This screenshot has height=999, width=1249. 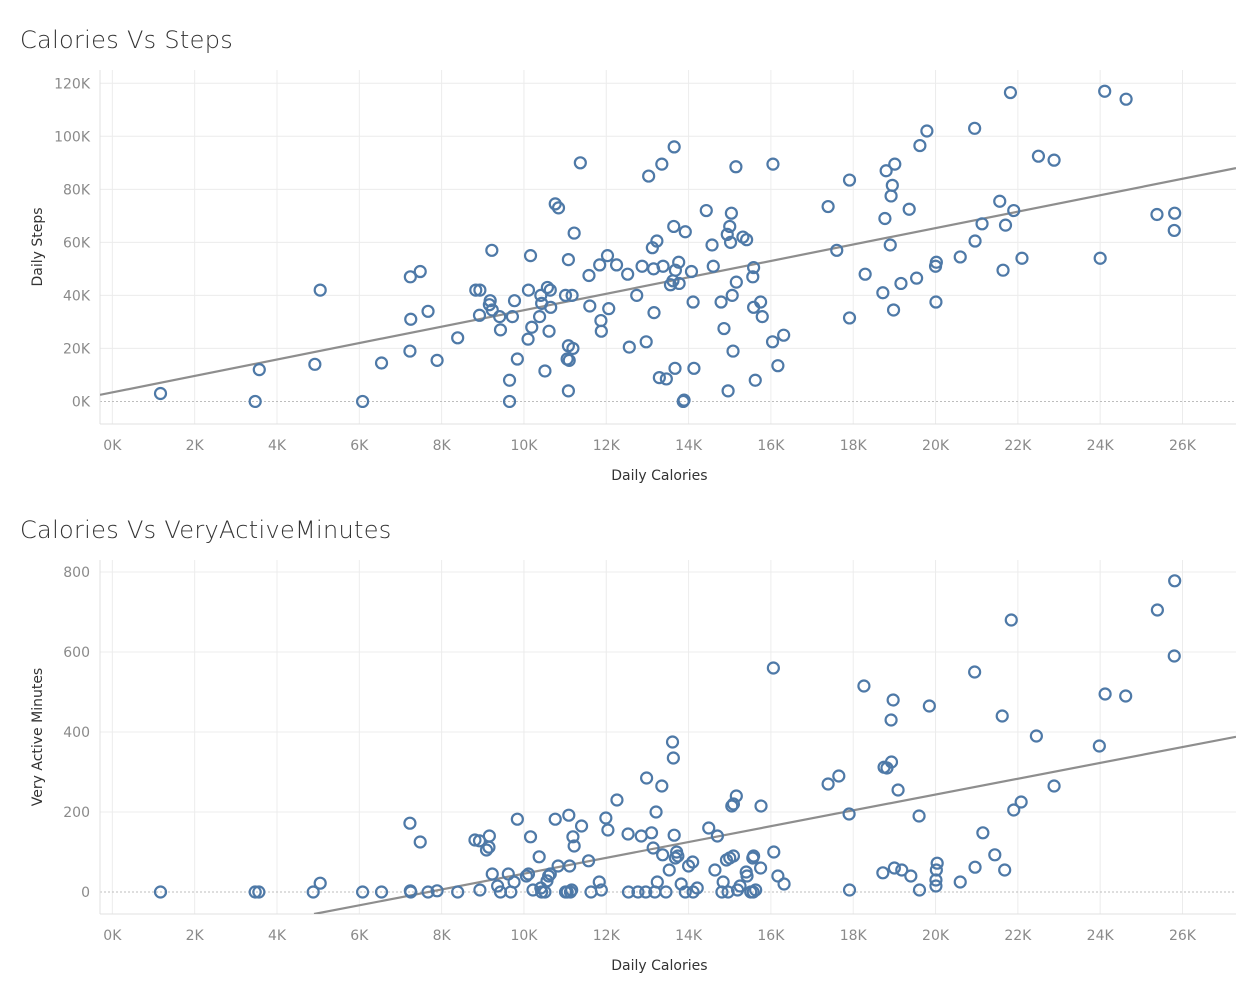 What do you see at coordinates (936, 446) in the screenshot?
I see `x-tick-label: 20K` at bounding box center [936, 446].